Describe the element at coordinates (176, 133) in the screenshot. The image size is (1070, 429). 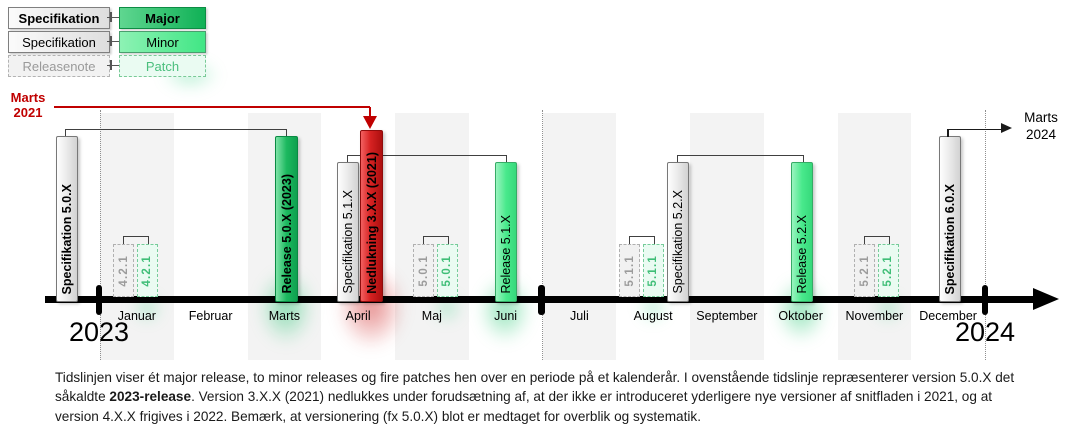
I see `bracket-spec50-release50` at that location.